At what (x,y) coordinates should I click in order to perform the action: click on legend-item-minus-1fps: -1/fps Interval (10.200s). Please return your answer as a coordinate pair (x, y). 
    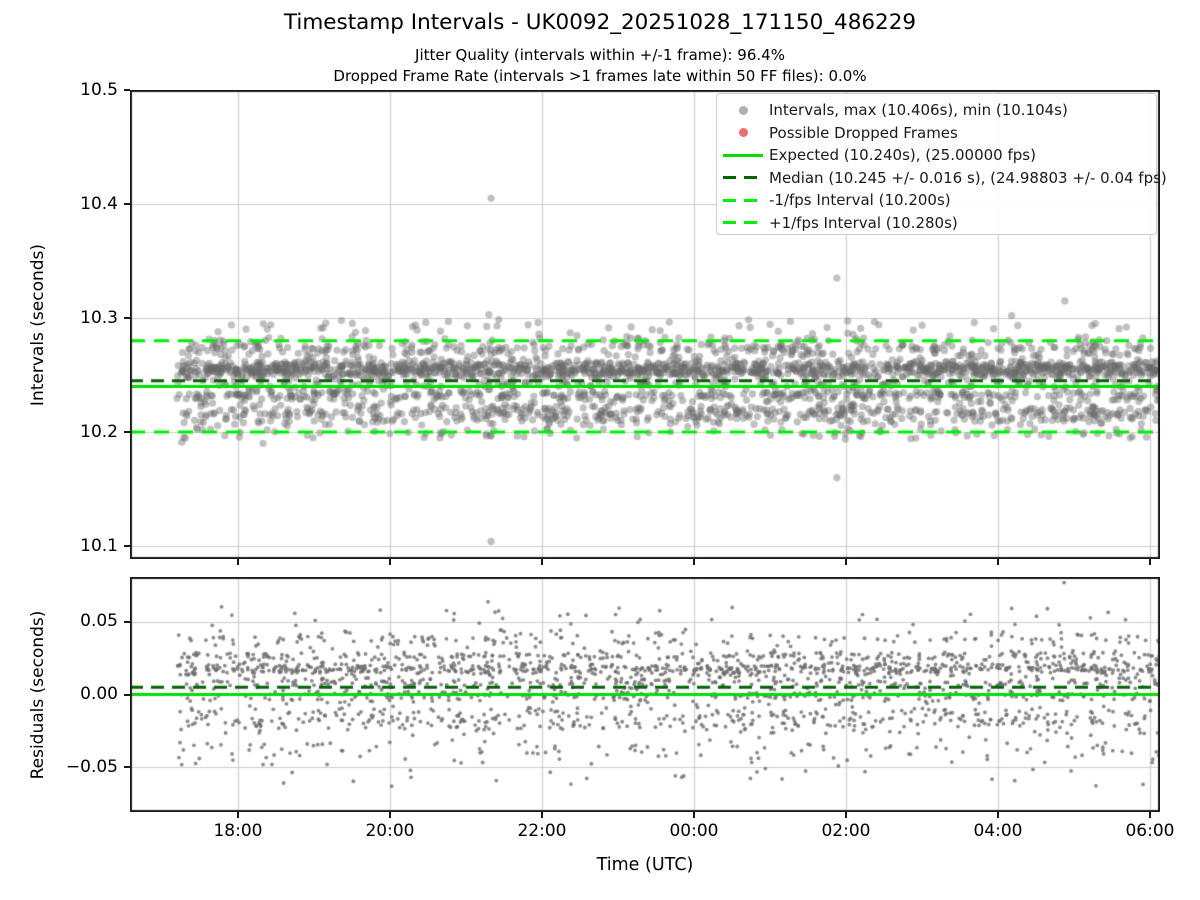
    Looking at the image, I should click on (936, 200).